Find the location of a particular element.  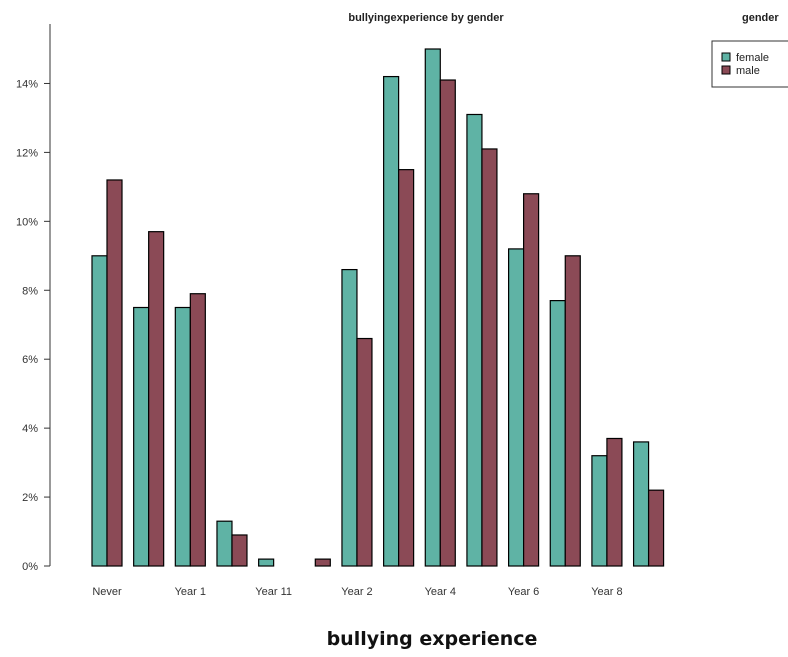

y-tick-label: 6% is located at coordinates (30, 360).